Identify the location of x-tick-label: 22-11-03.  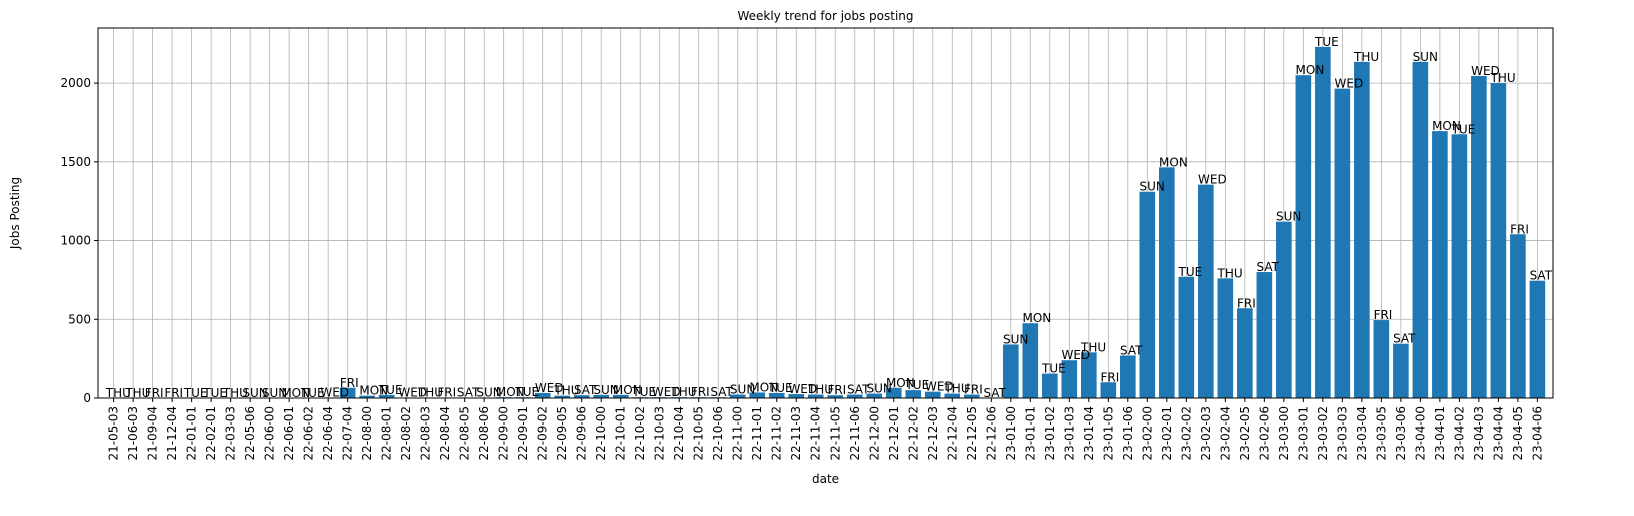
(796, 433).